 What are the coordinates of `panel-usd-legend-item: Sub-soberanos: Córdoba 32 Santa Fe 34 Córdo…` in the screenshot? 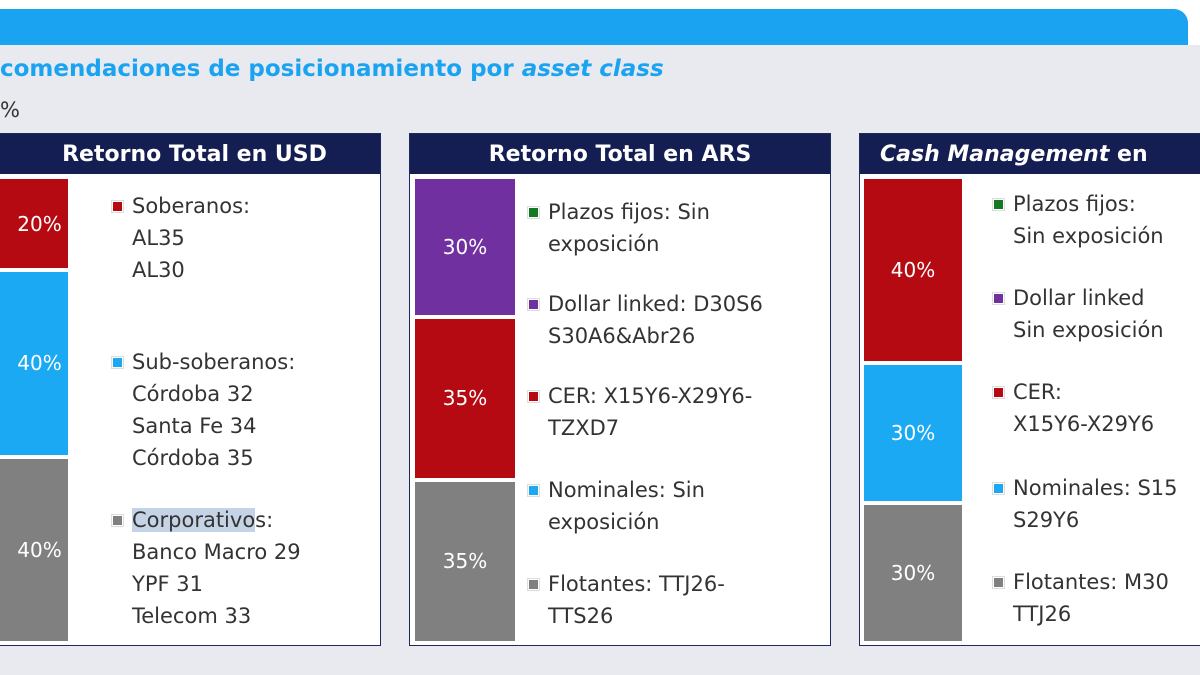 It's located at (203, 410).